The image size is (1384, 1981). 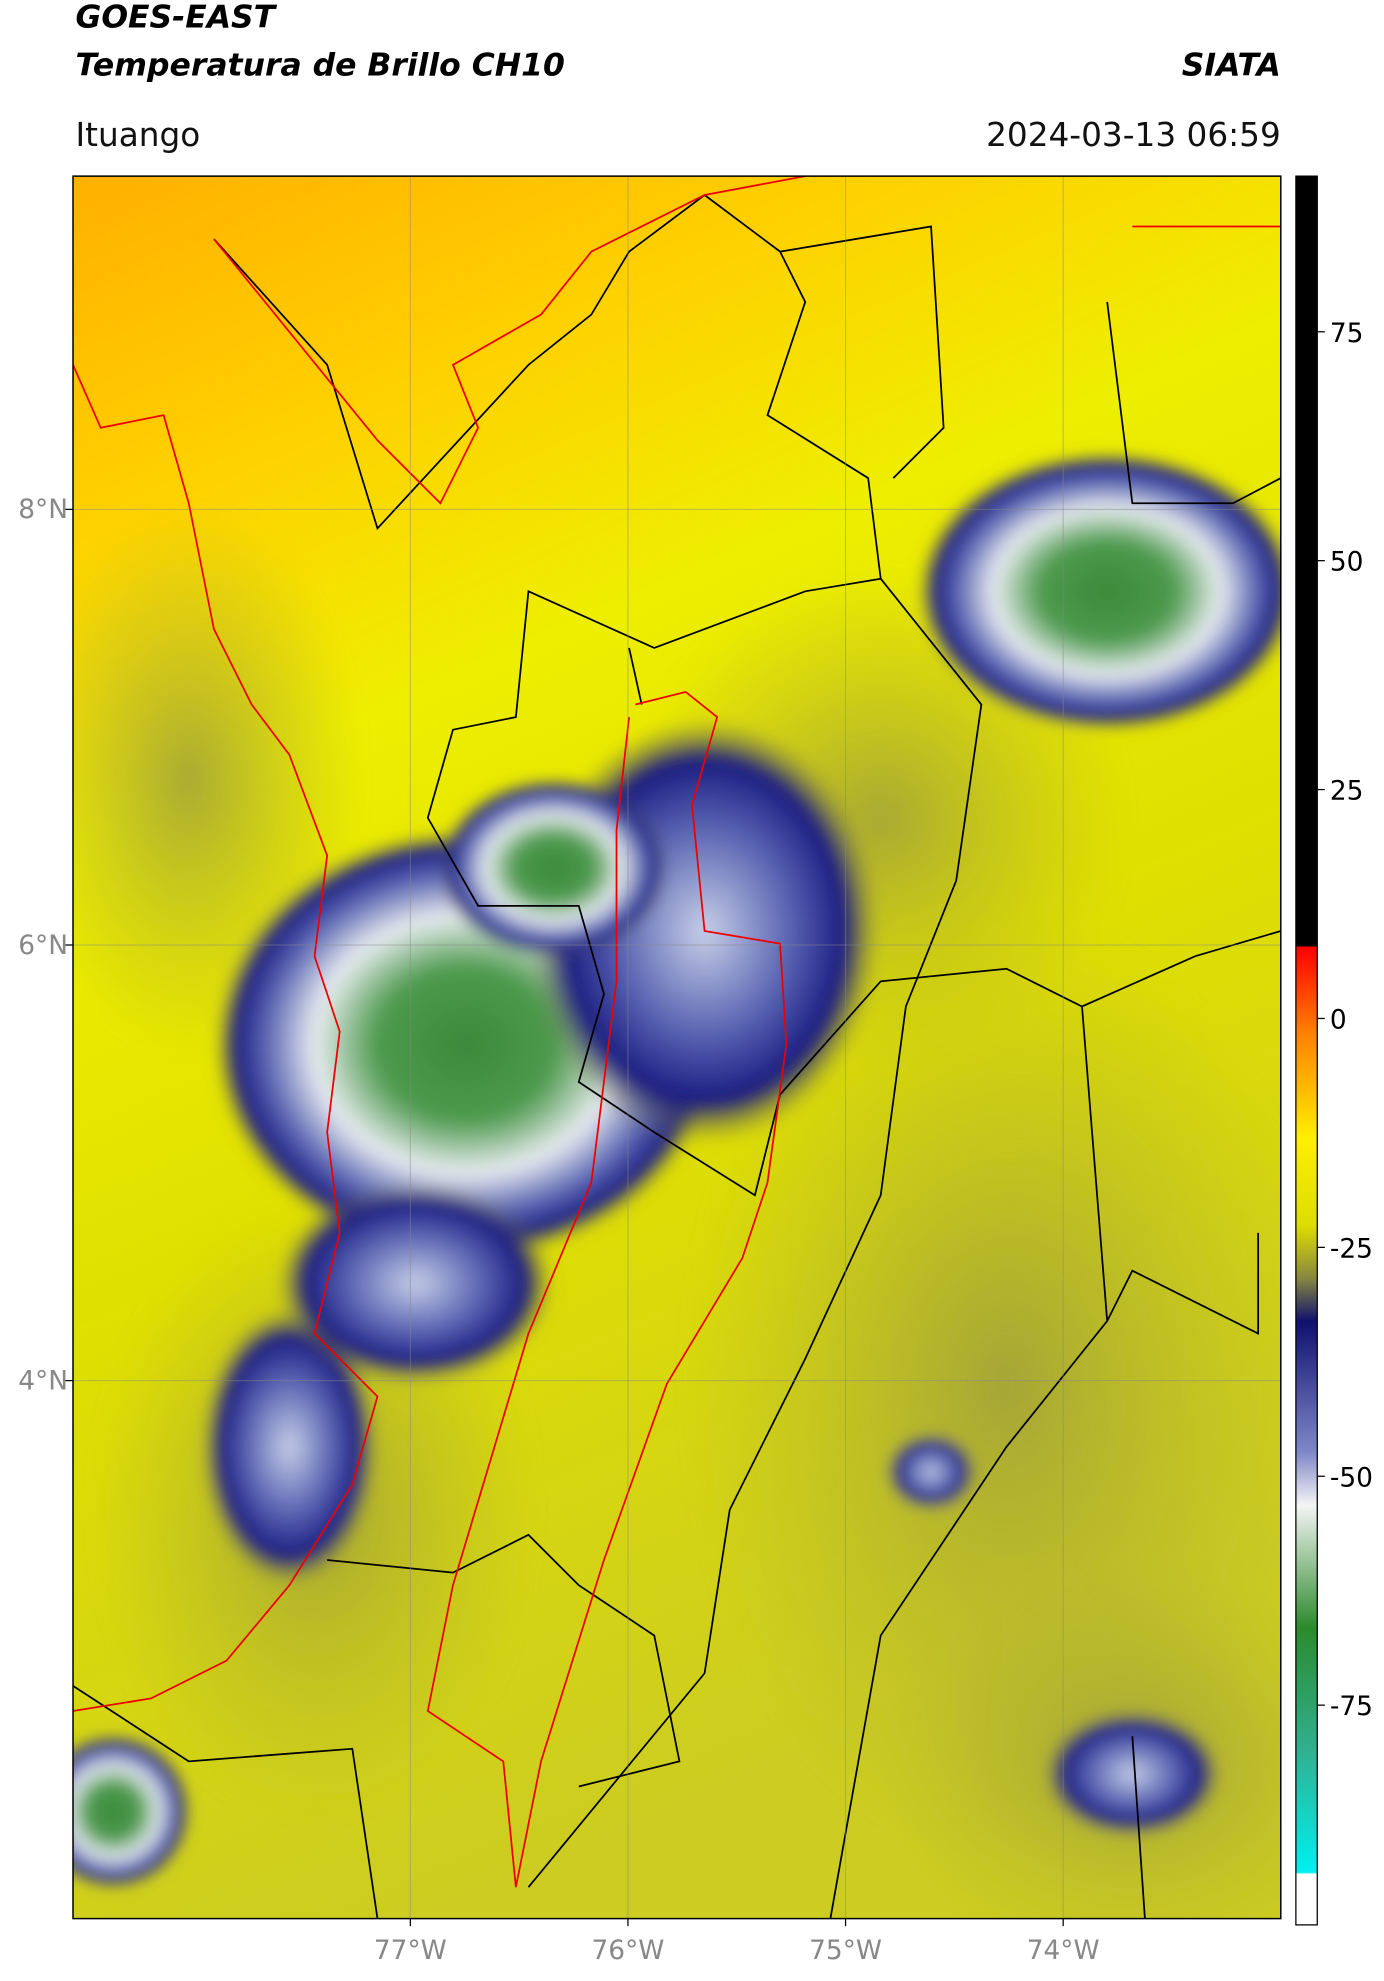 I want to click on lat-tick-label: 6°N, so click(x=43, y=945).